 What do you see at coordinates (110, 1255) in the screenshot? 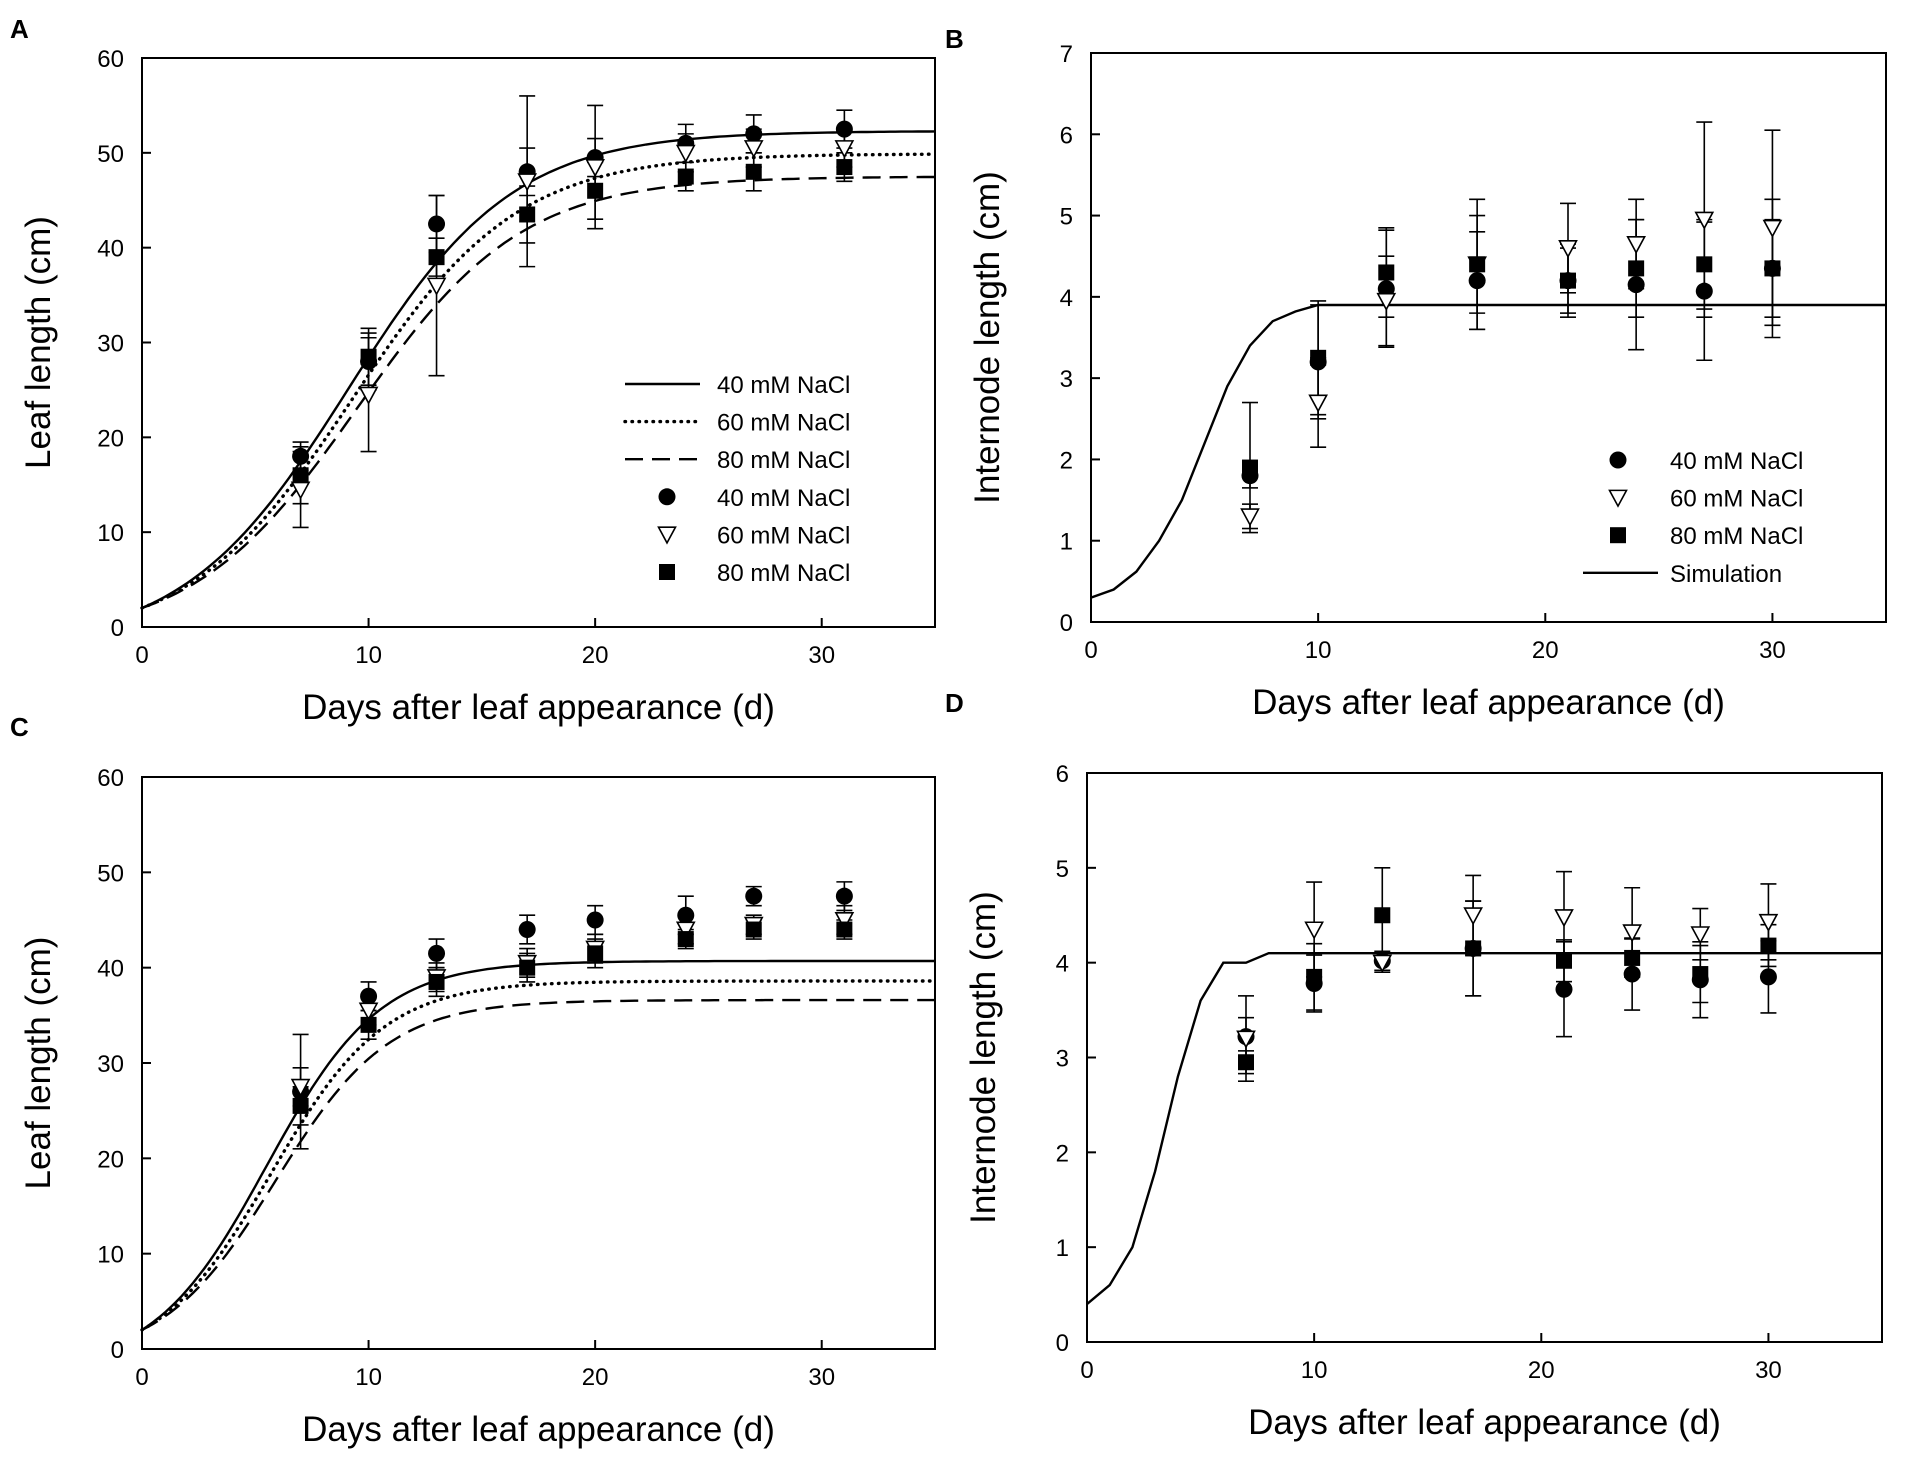
I see `y-tick-label: 10` at bounding box center [110, 1255].